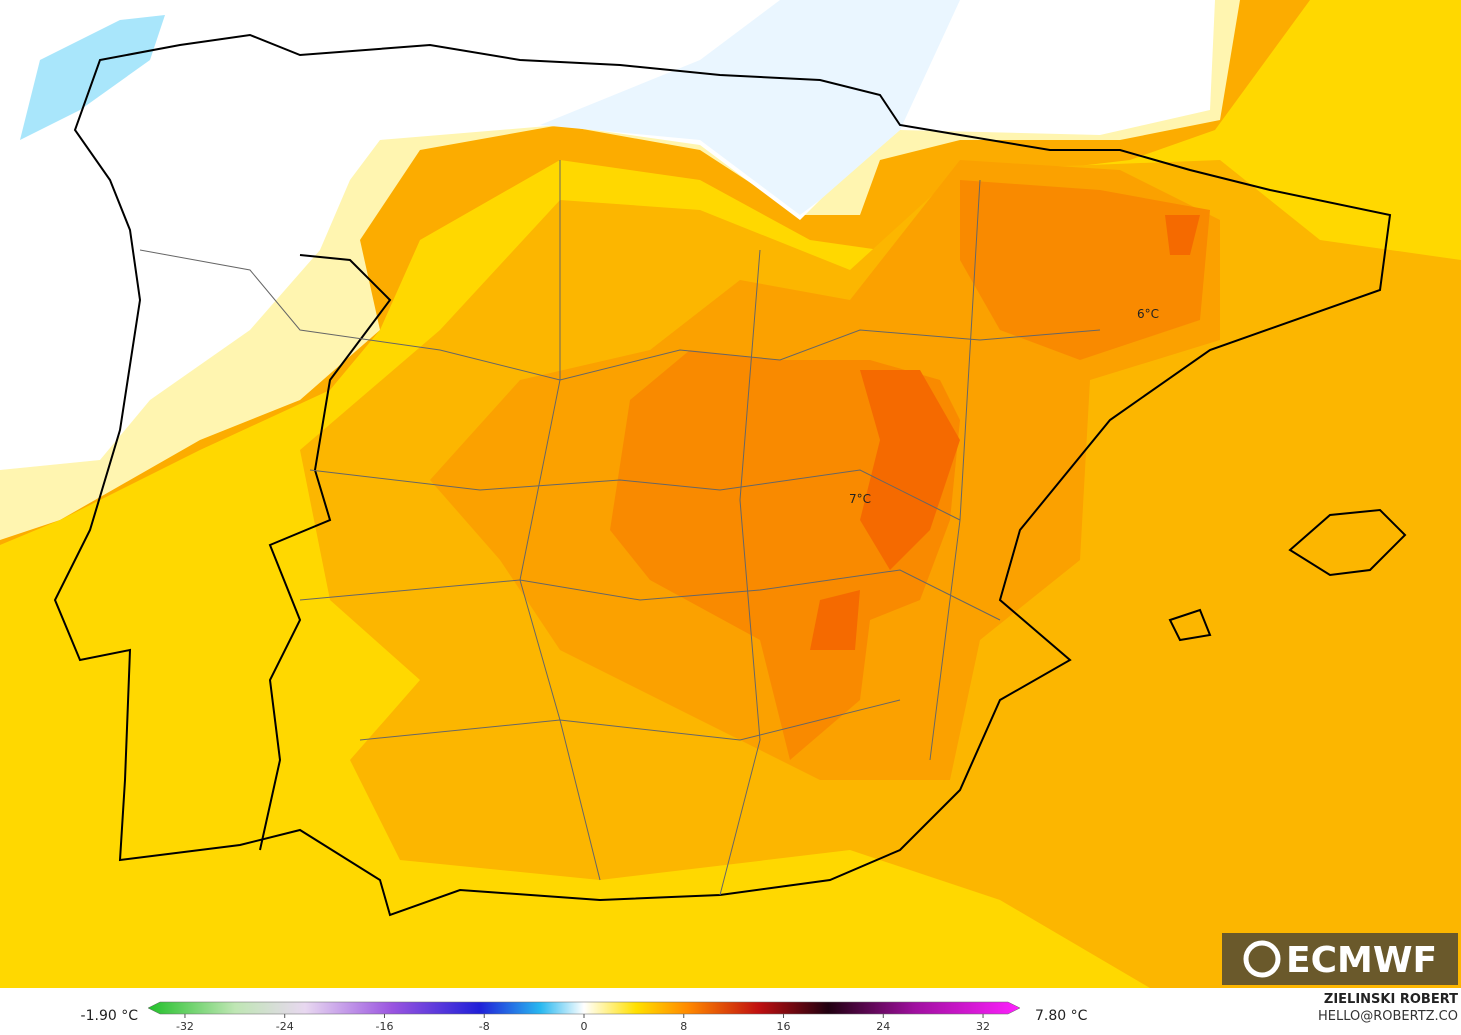 This screenshot has width=1461, height=1035. Describe the element at coordinates (584, 1026) in the screenshot. I see `colorbar-tick-label: 0` at that location.